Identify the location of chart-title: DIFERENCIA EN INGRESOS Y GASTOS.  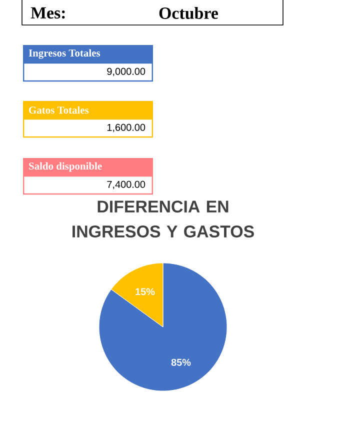
(163, 219).